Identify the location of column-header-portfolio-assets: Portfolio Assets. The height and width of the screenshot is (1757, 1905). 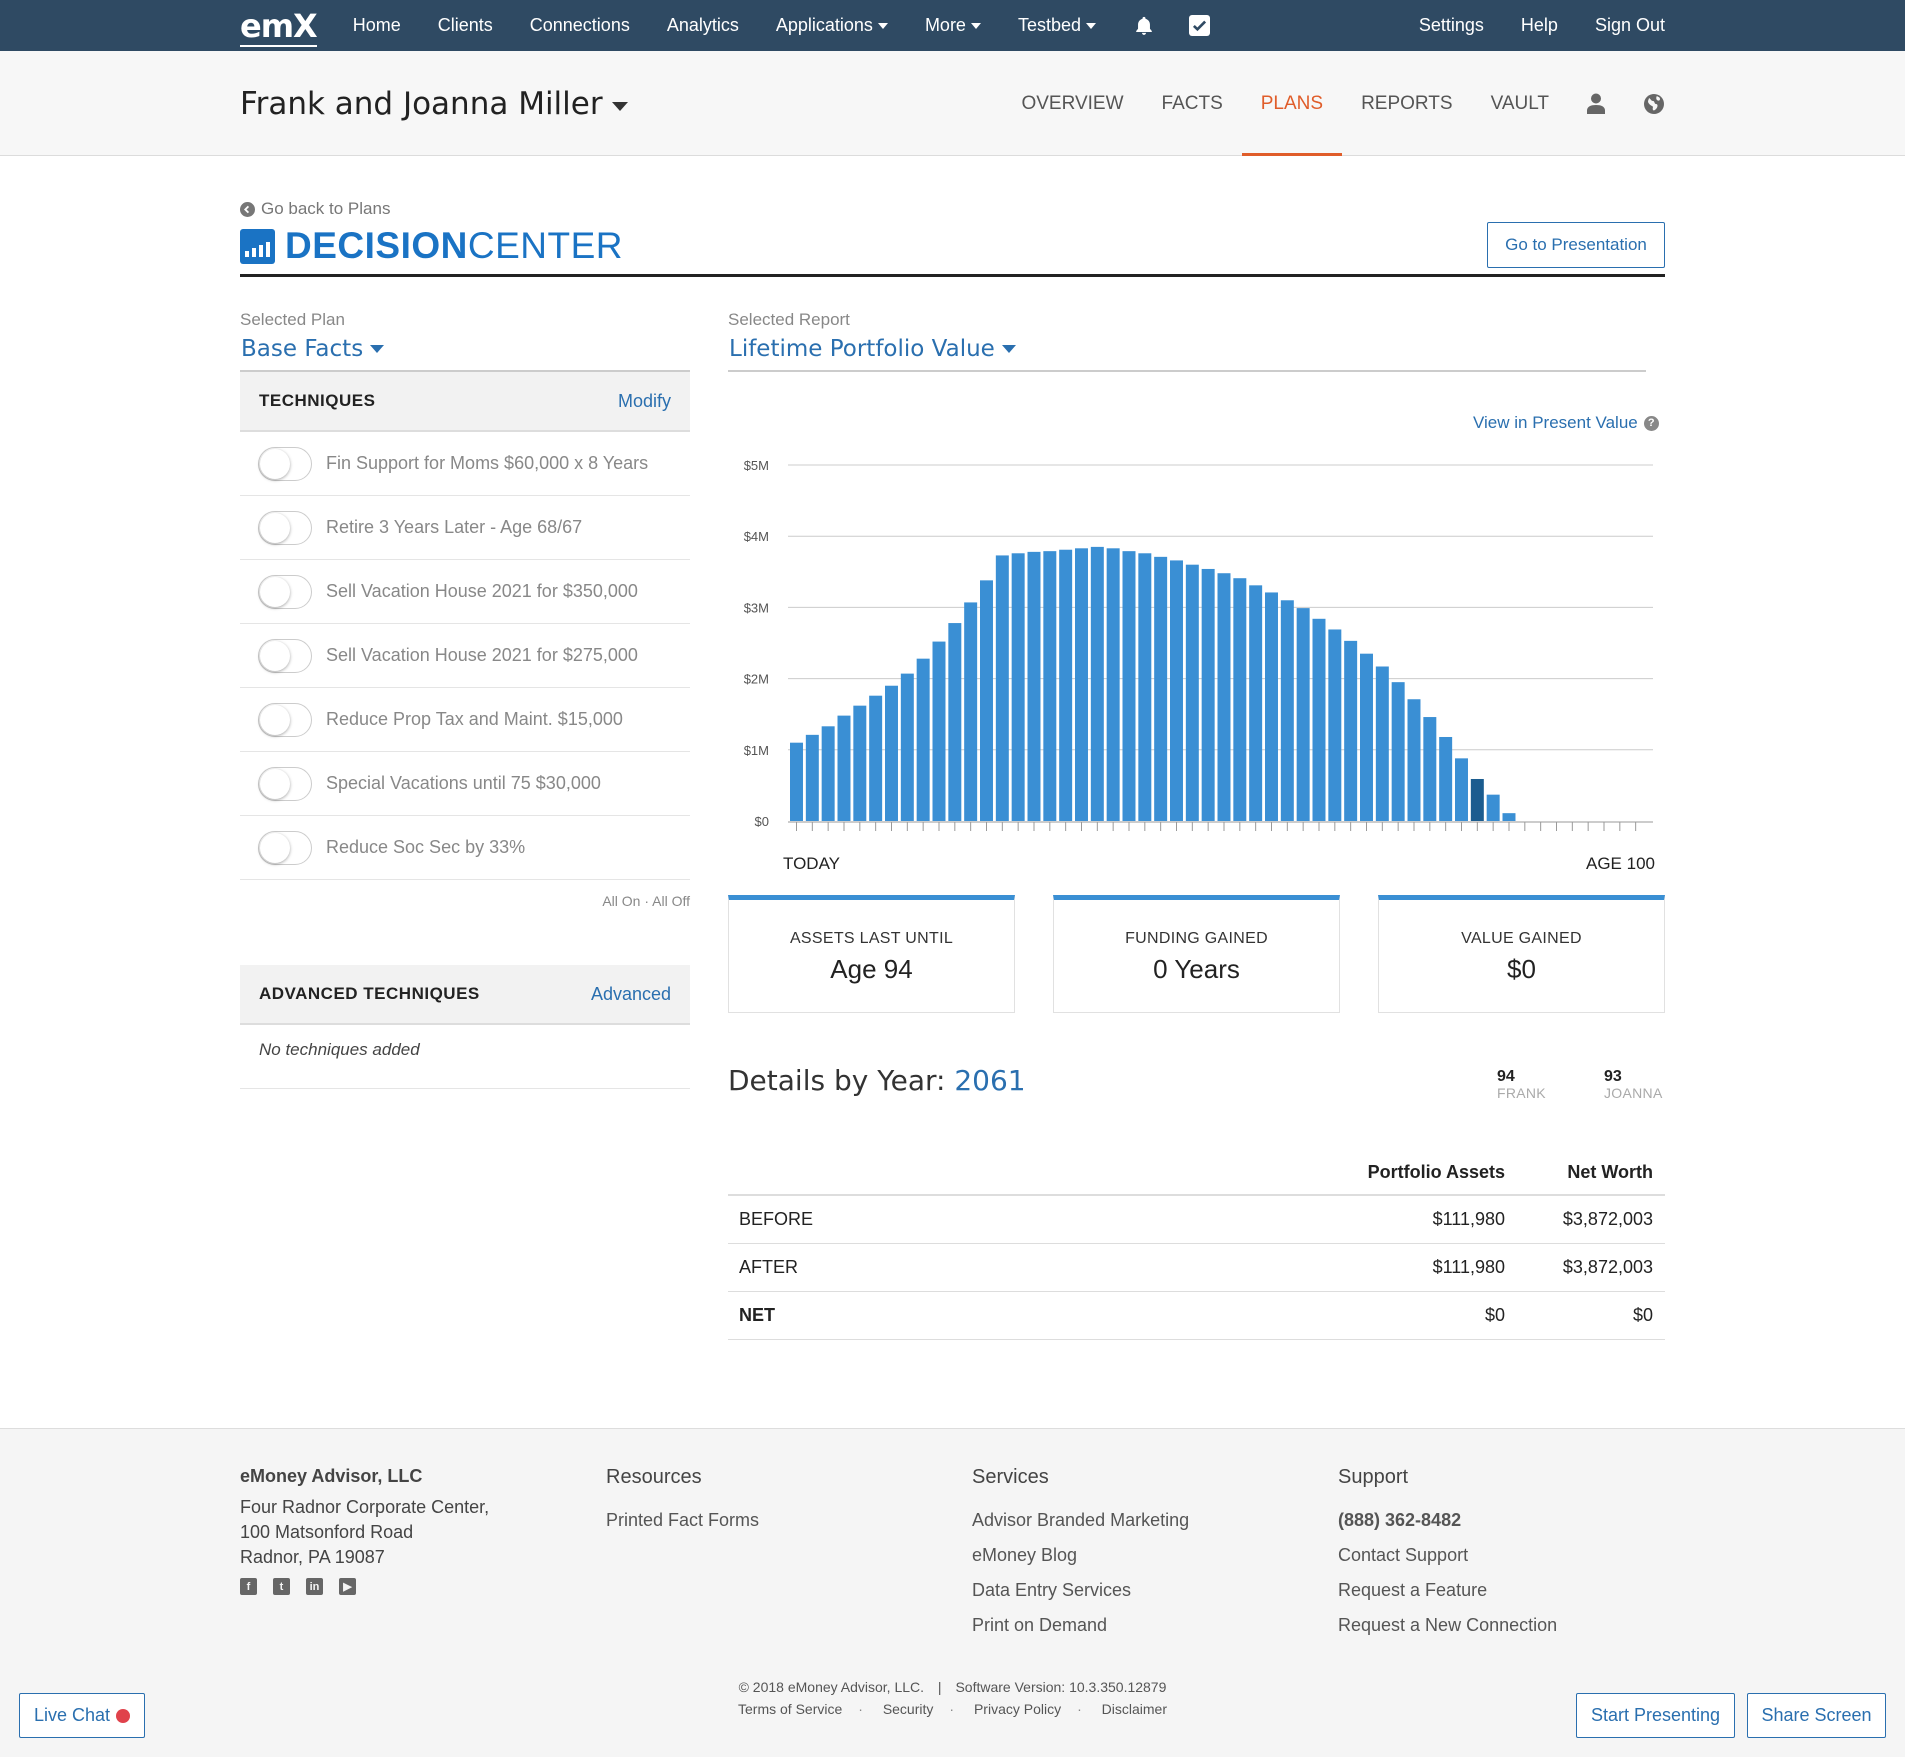
(1436, 1171).